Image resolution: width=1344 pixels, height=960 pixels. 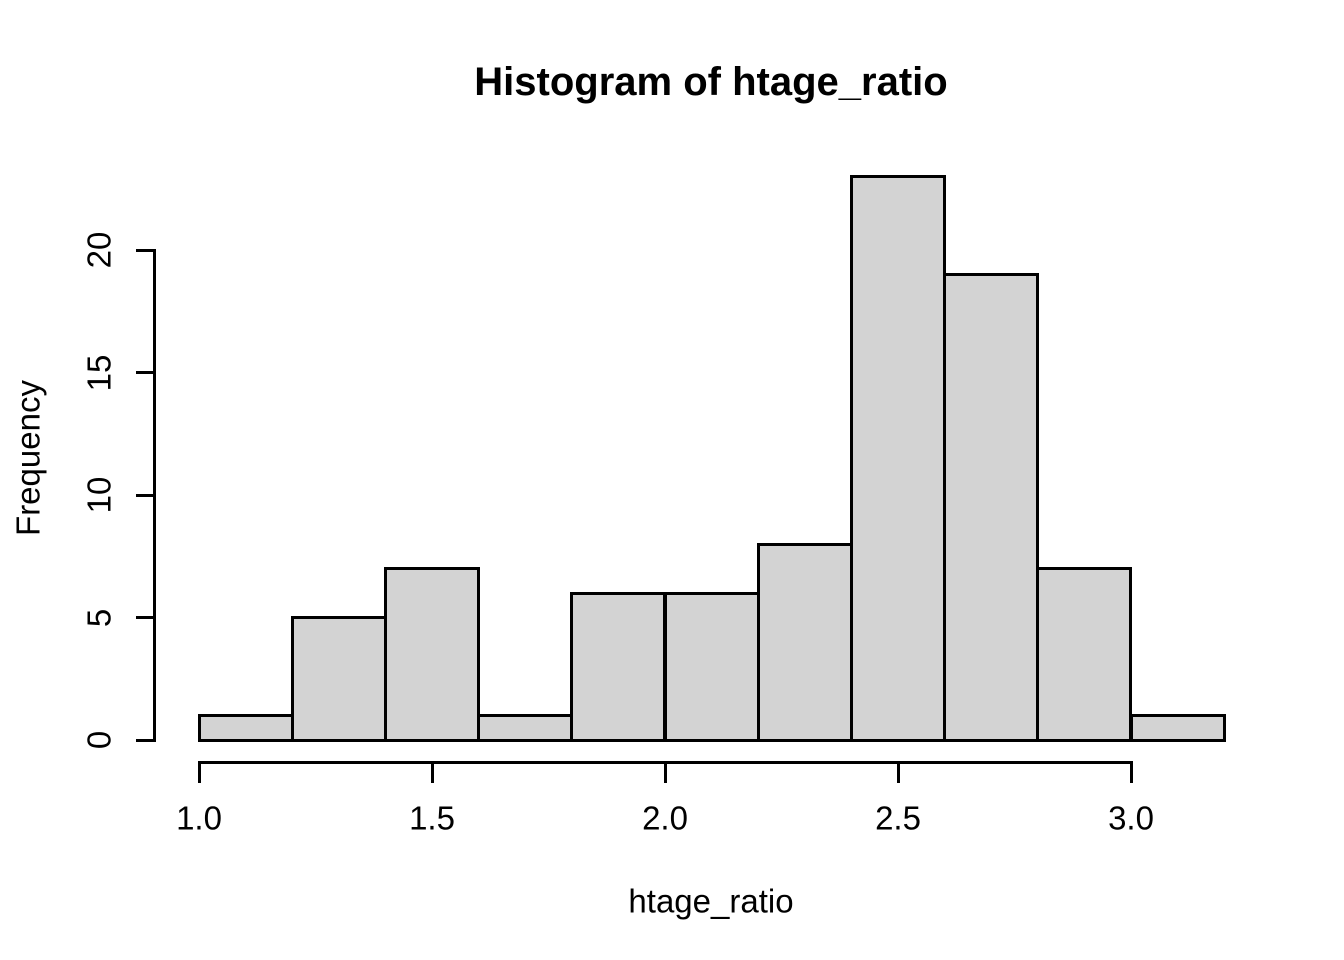 What do you see at coordinates (99, 495) in the screenshot?
I see `y-tick-label: 10` at bounding box center [99, 495].